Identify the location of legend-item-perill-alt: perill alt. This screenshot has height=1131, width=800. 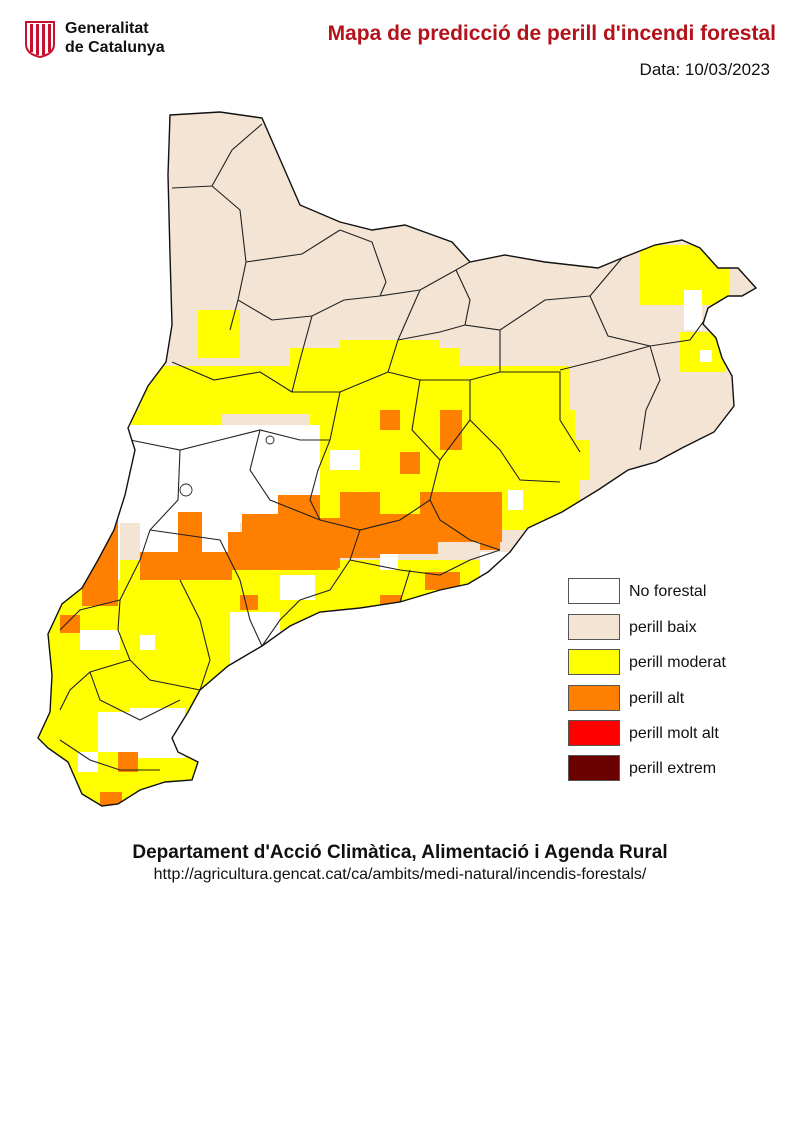
(668, 699).